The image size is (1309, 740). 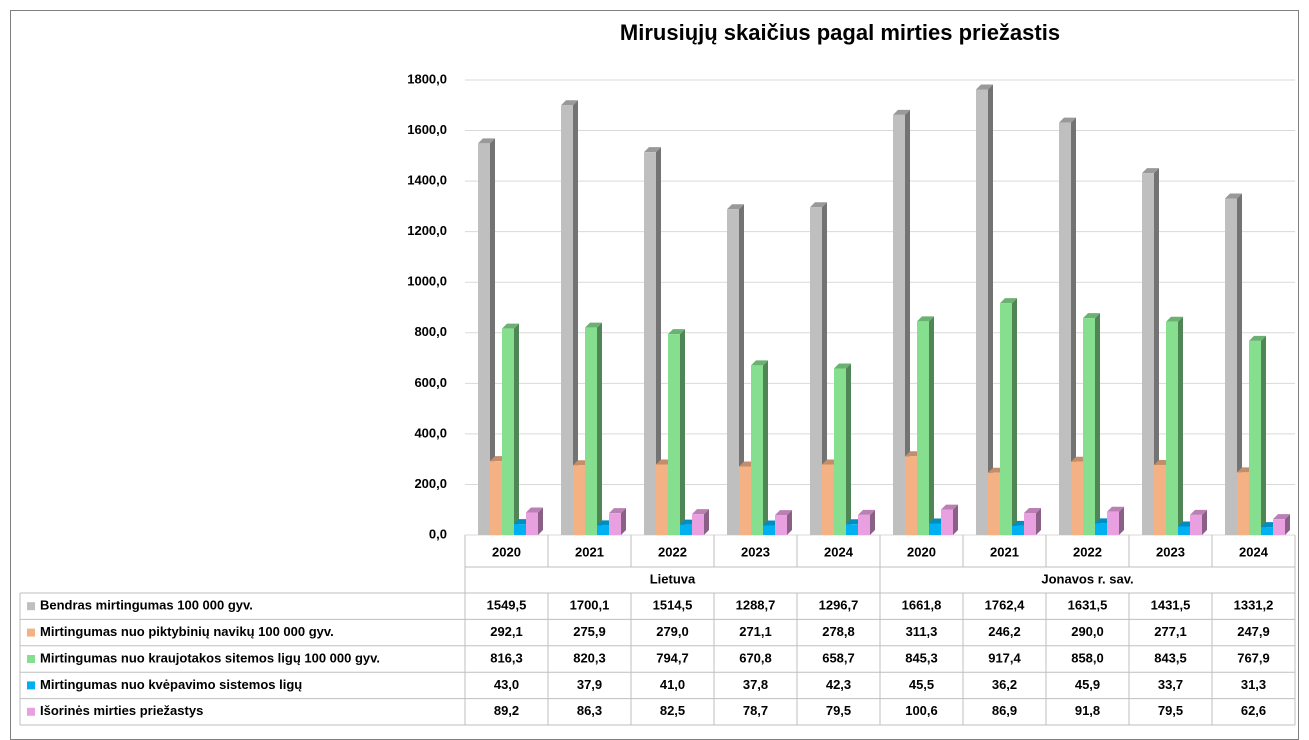 What do you see at coordinates (755, 684) in the screenshot?
I see `table-cell: 37,8` at bounding box center [755, 684].